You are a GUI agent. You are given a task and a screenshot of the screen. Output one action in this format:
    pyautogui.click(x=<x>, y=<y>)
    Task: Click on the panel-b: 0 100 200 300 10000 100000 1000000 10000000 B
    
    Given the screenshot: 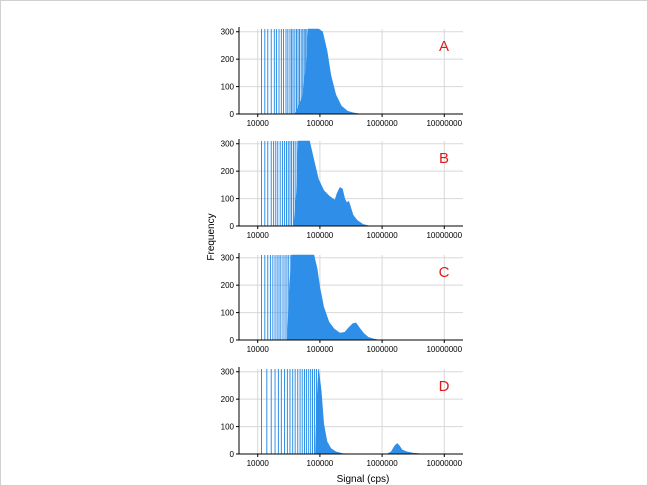 What is the action you would take?
    pyautogui.click(x=342, y=189)
    